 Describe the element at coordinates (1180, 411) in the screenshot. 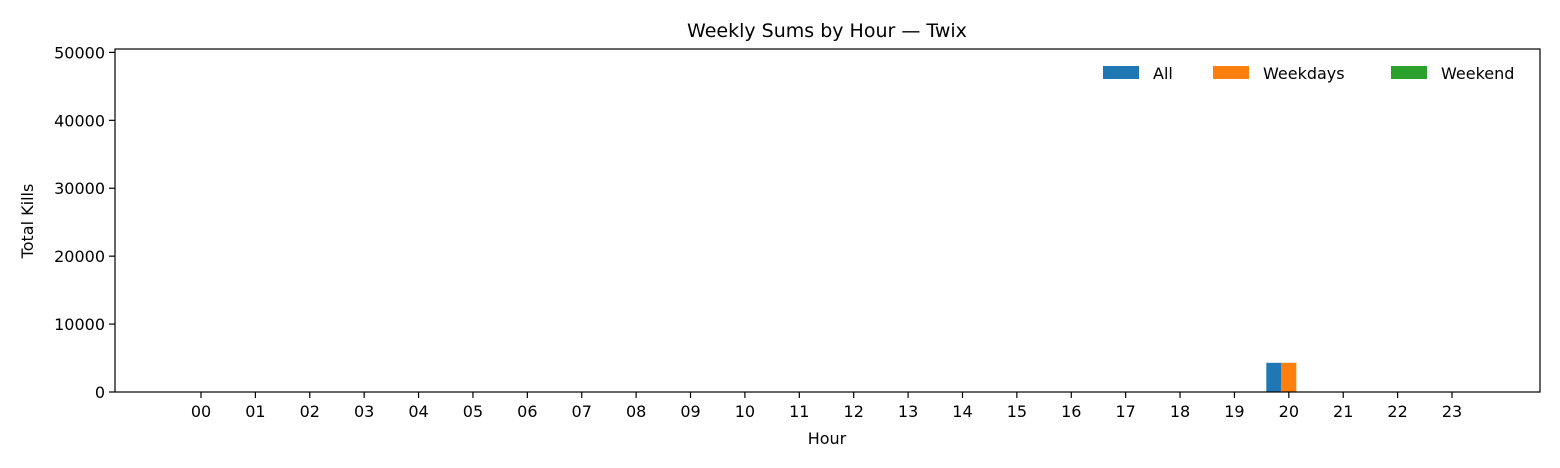

I see `x-tick-label: 18` at that location.